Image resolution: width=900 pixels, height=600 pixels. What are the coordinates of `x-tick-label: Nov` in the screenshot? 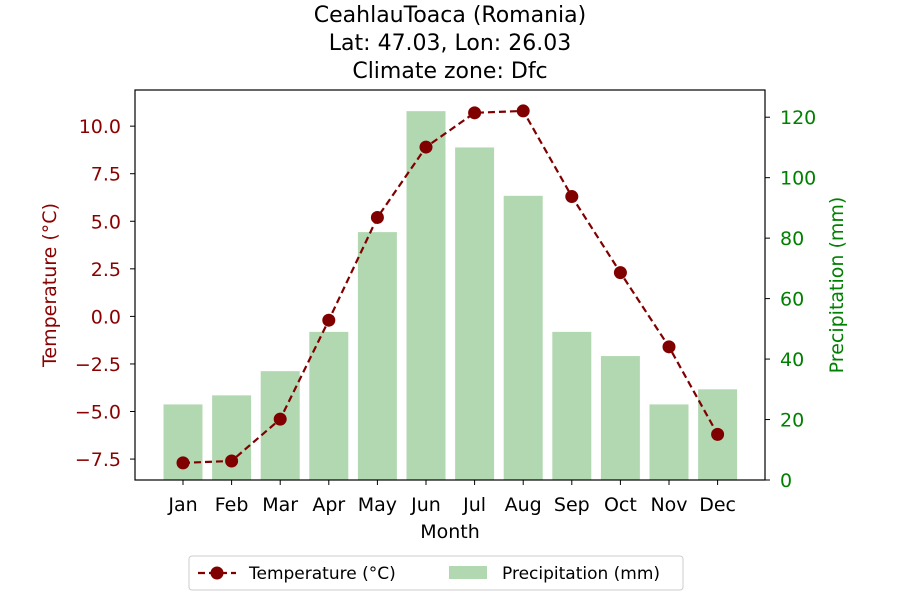 It's located at (668, 505).